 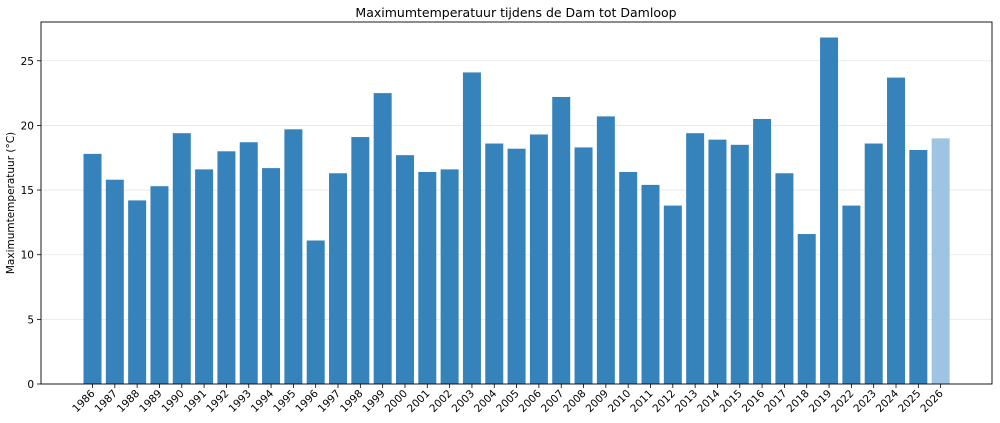 I want to click on bar-2005, so click(x=516, y=266).